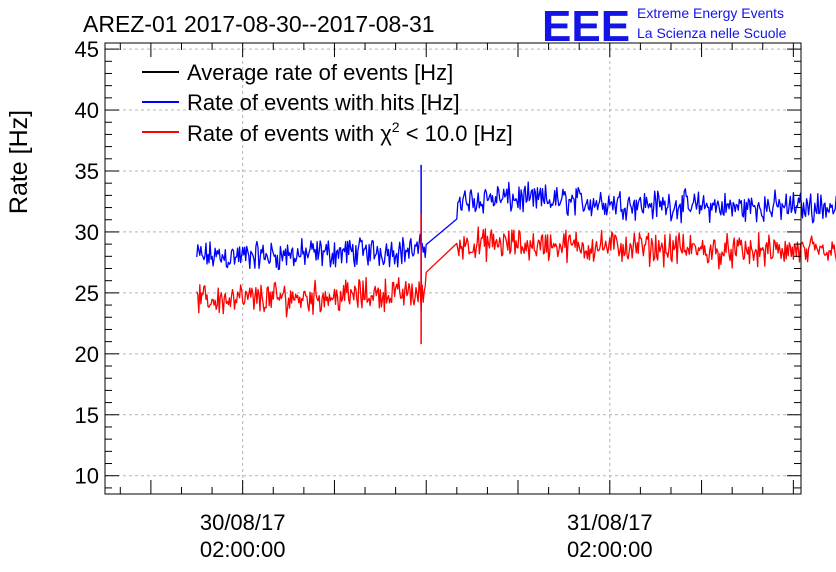 This screenshot has height=572, width=836. I want to click on series-line-chi2, so click(516, 272).